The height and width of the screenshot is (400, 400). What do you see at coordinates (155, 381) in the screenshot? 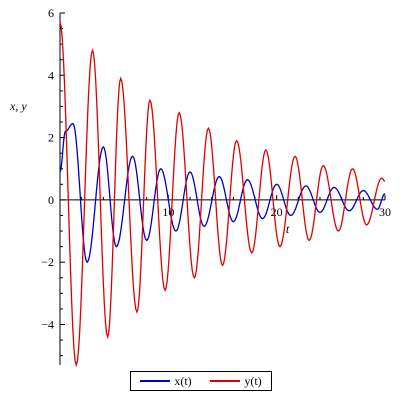
I see `legend-swatch-x` at bounding box center [155, 381].